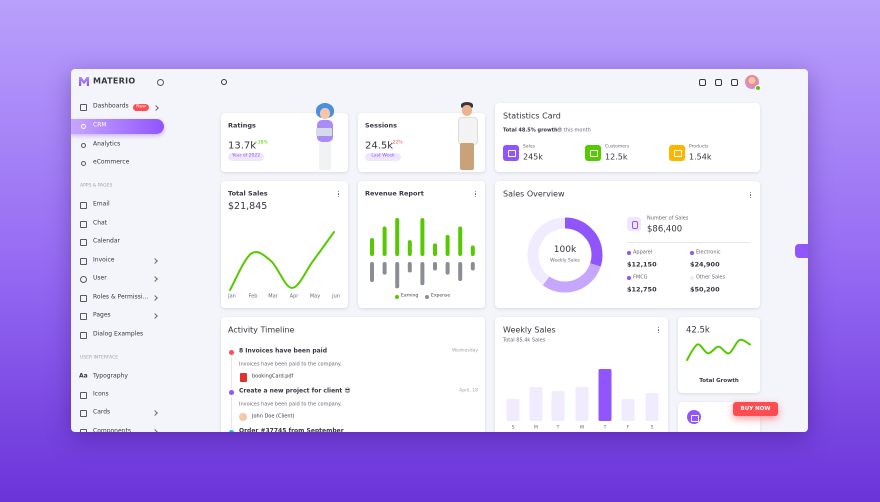  What do you see at coordinates (160, 82) in the screenshot?
I see `collapse-toggle` at bounding box center [160, 82].